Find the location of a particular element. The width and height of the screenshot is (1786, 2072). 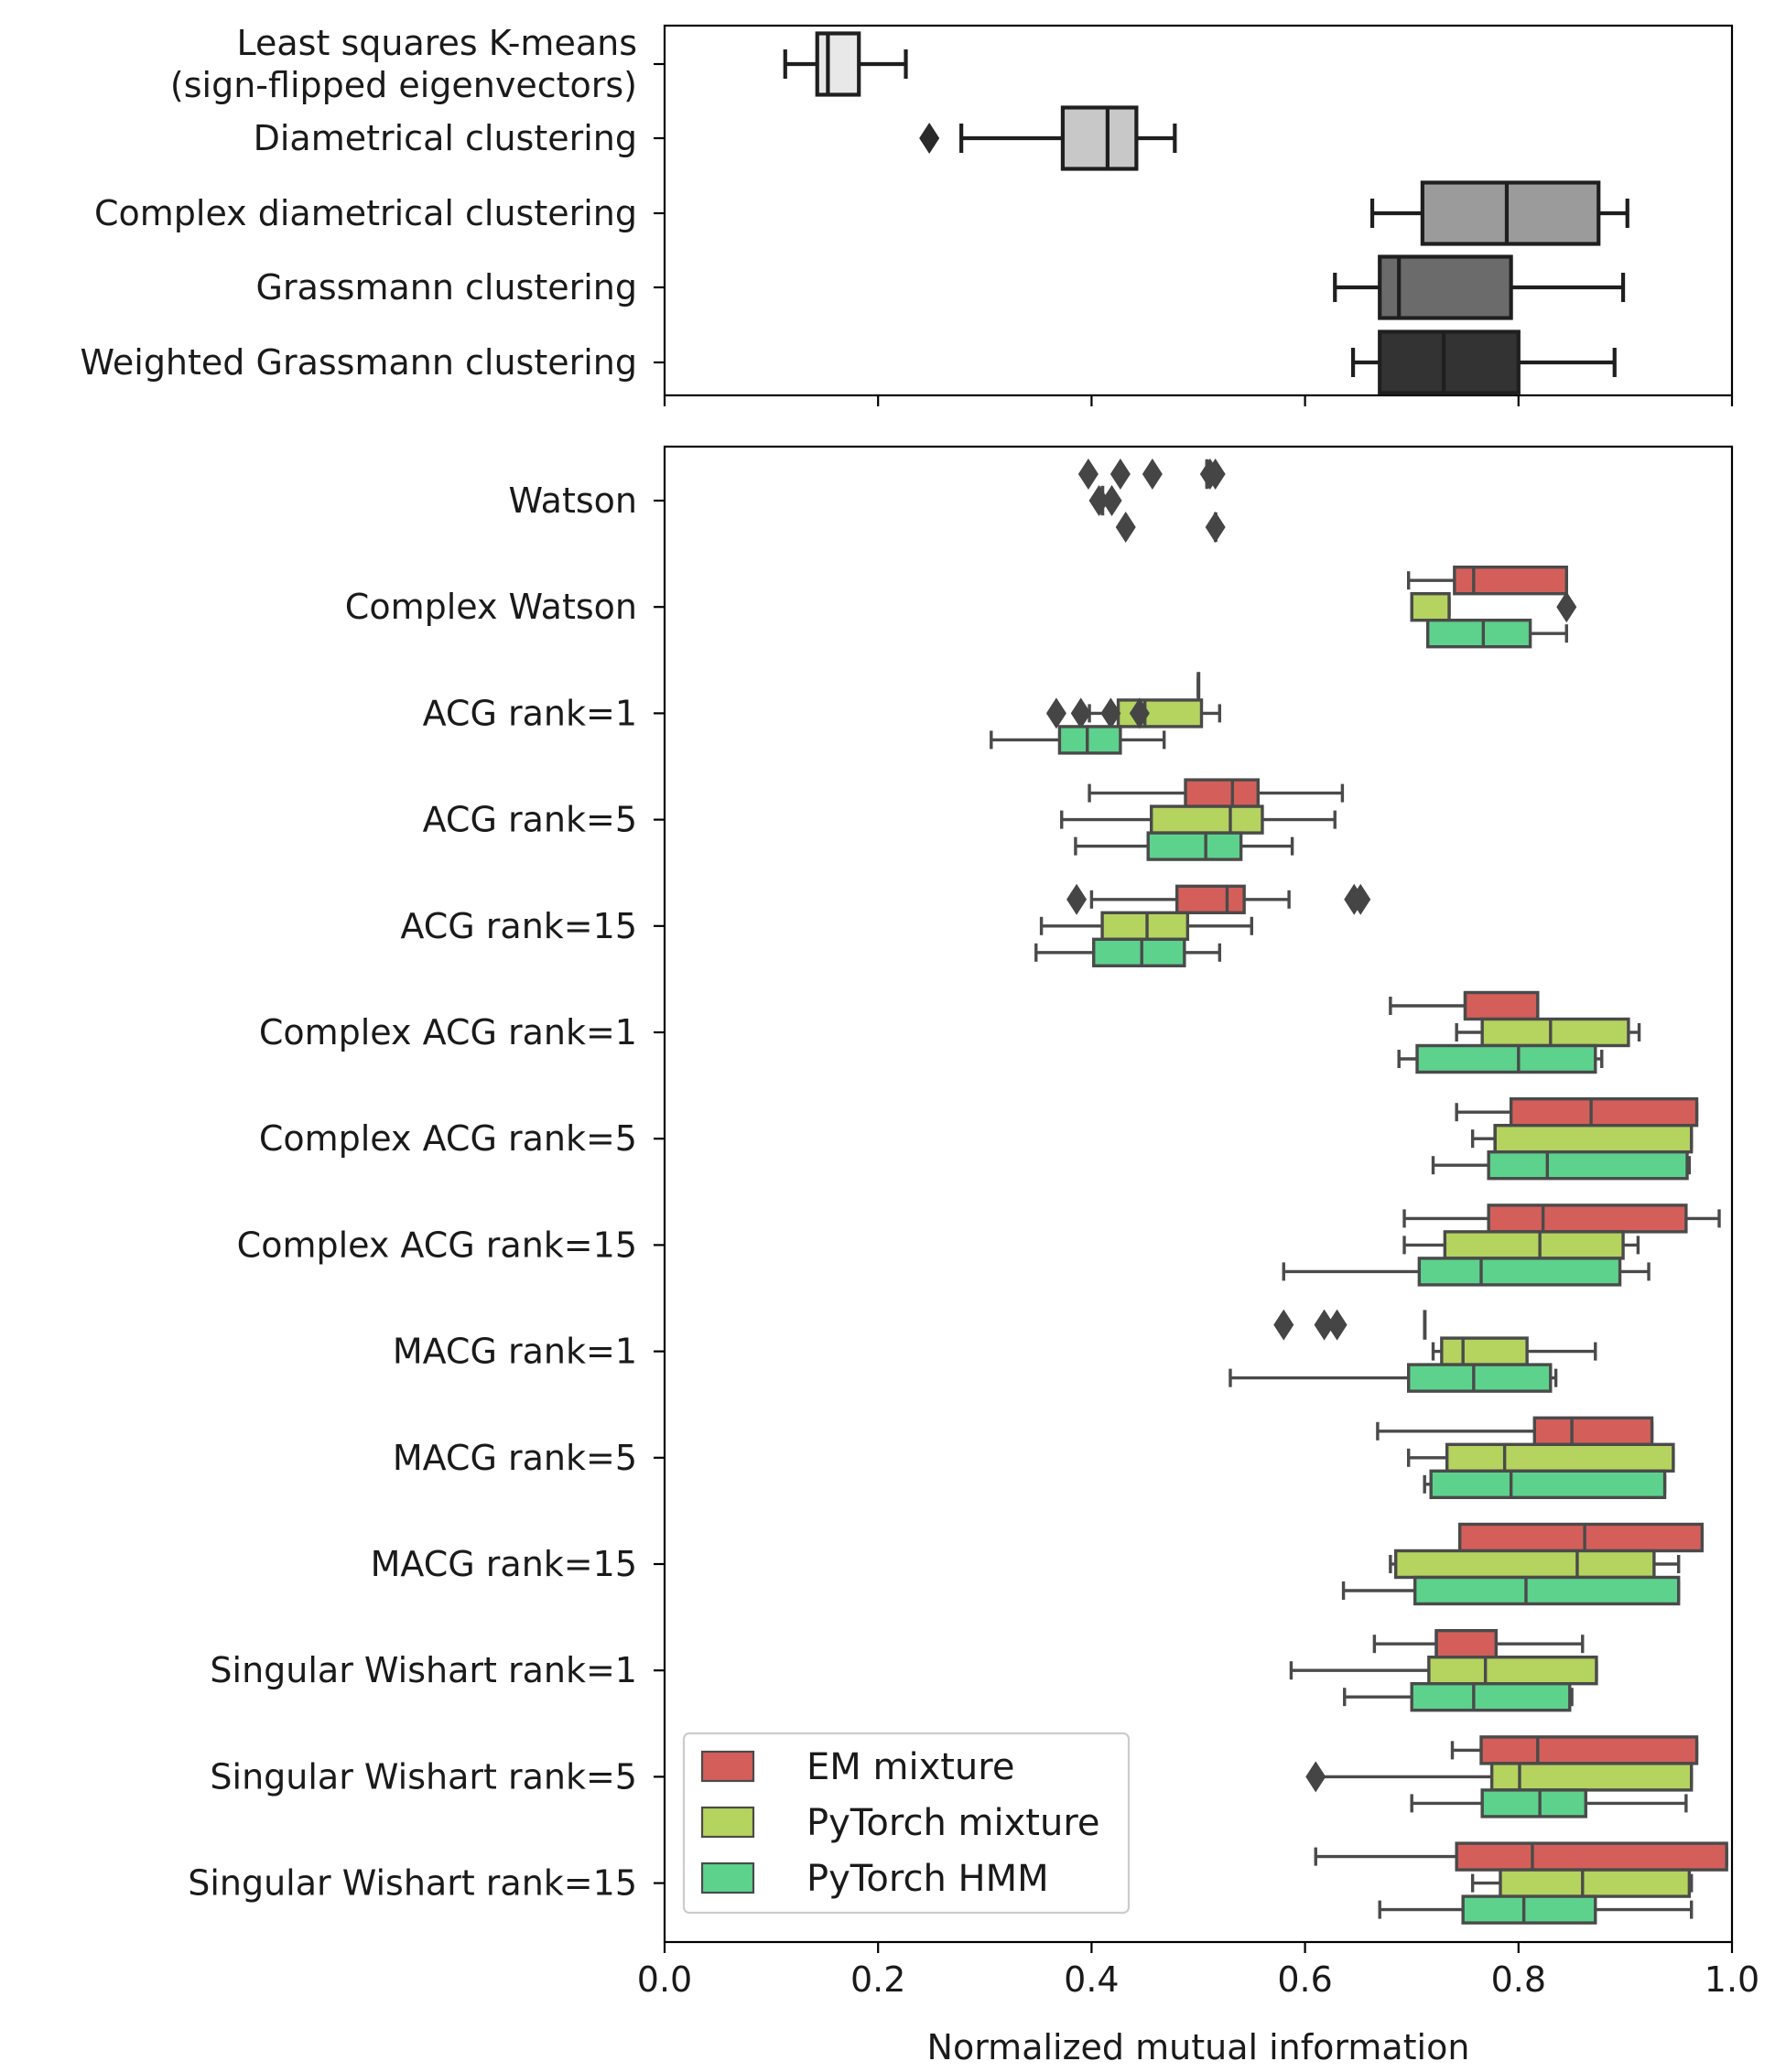

series-2-box-12-box is located at coordinates (1533, 1803).